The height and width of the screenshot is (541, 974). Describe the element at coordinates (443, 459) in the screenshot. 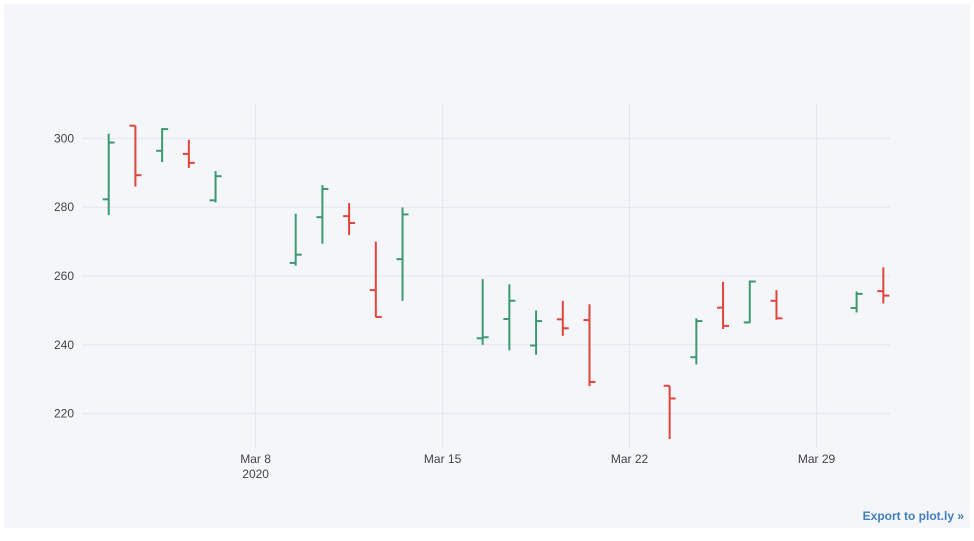

I see `x-tick-label: Mar 15` at that location.